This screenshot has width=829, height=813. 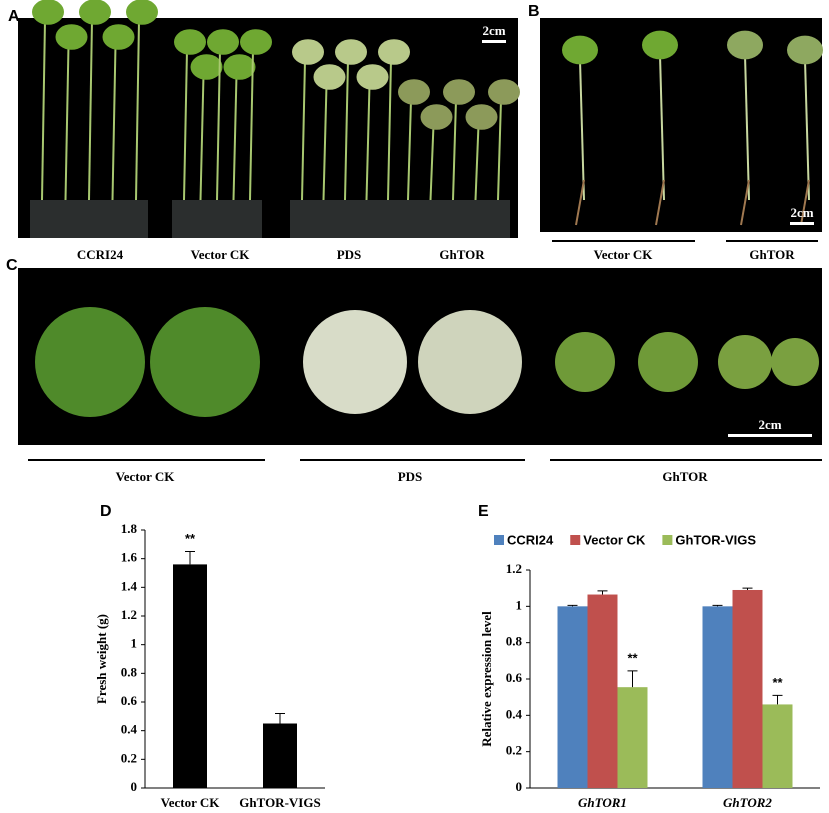 What do you see at coordinates (486, 679) in the screenshot?
I see `y-axis-label: Relative expression level` at bounding box center [486, 679].